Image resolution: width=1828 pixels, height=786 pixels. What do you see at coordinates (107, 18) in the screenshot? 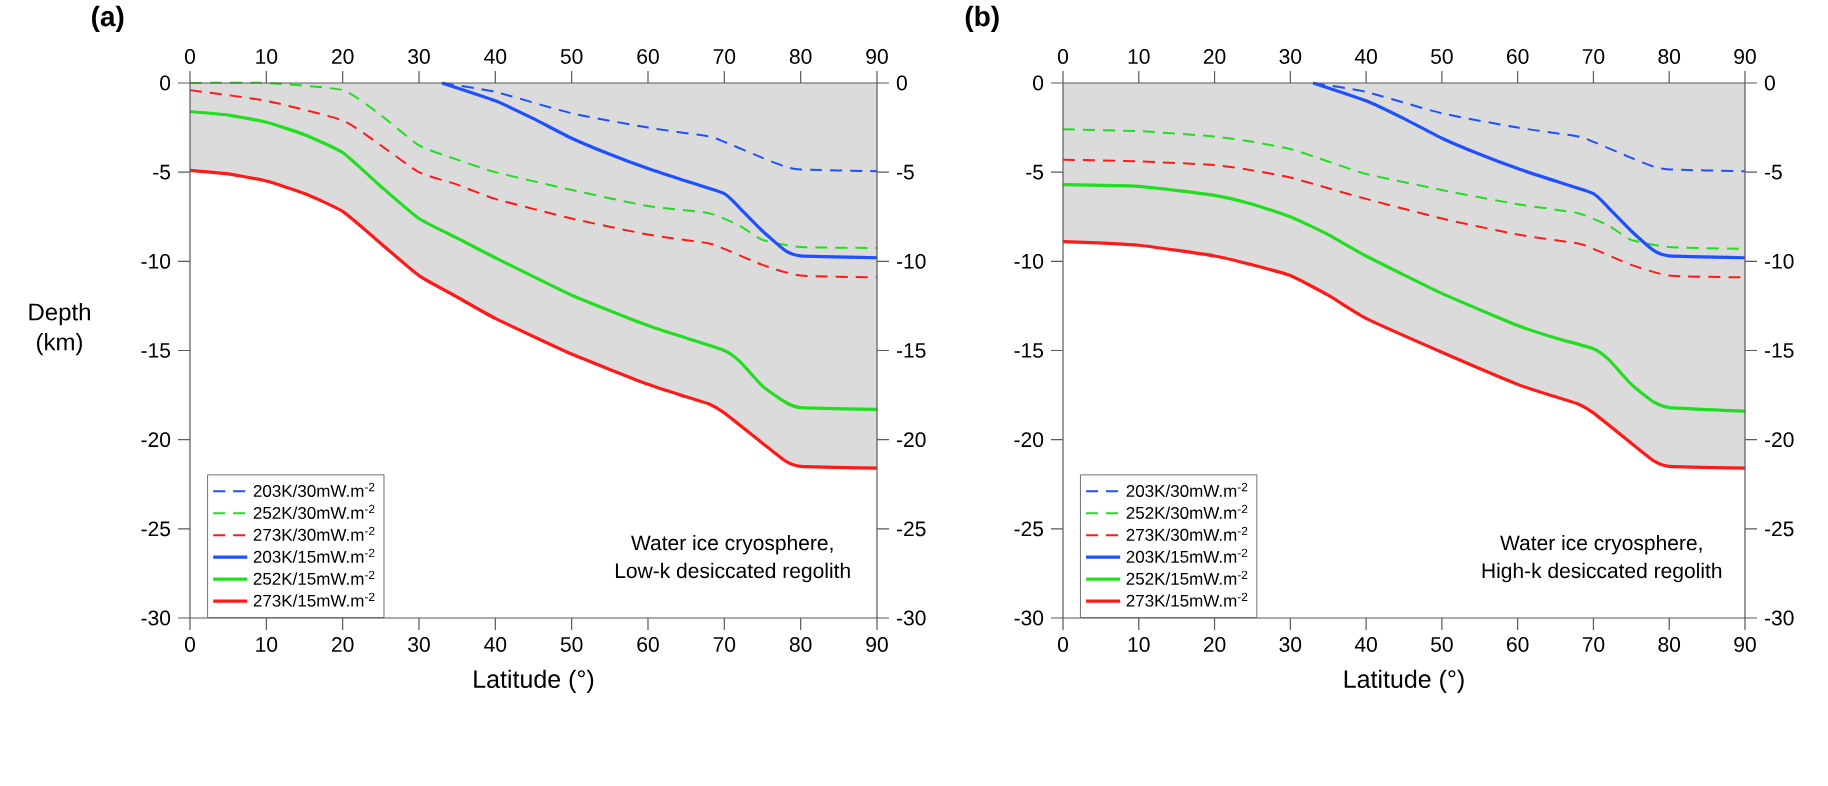
I see `chart-title: (a)` at bounding box center [107, 18].